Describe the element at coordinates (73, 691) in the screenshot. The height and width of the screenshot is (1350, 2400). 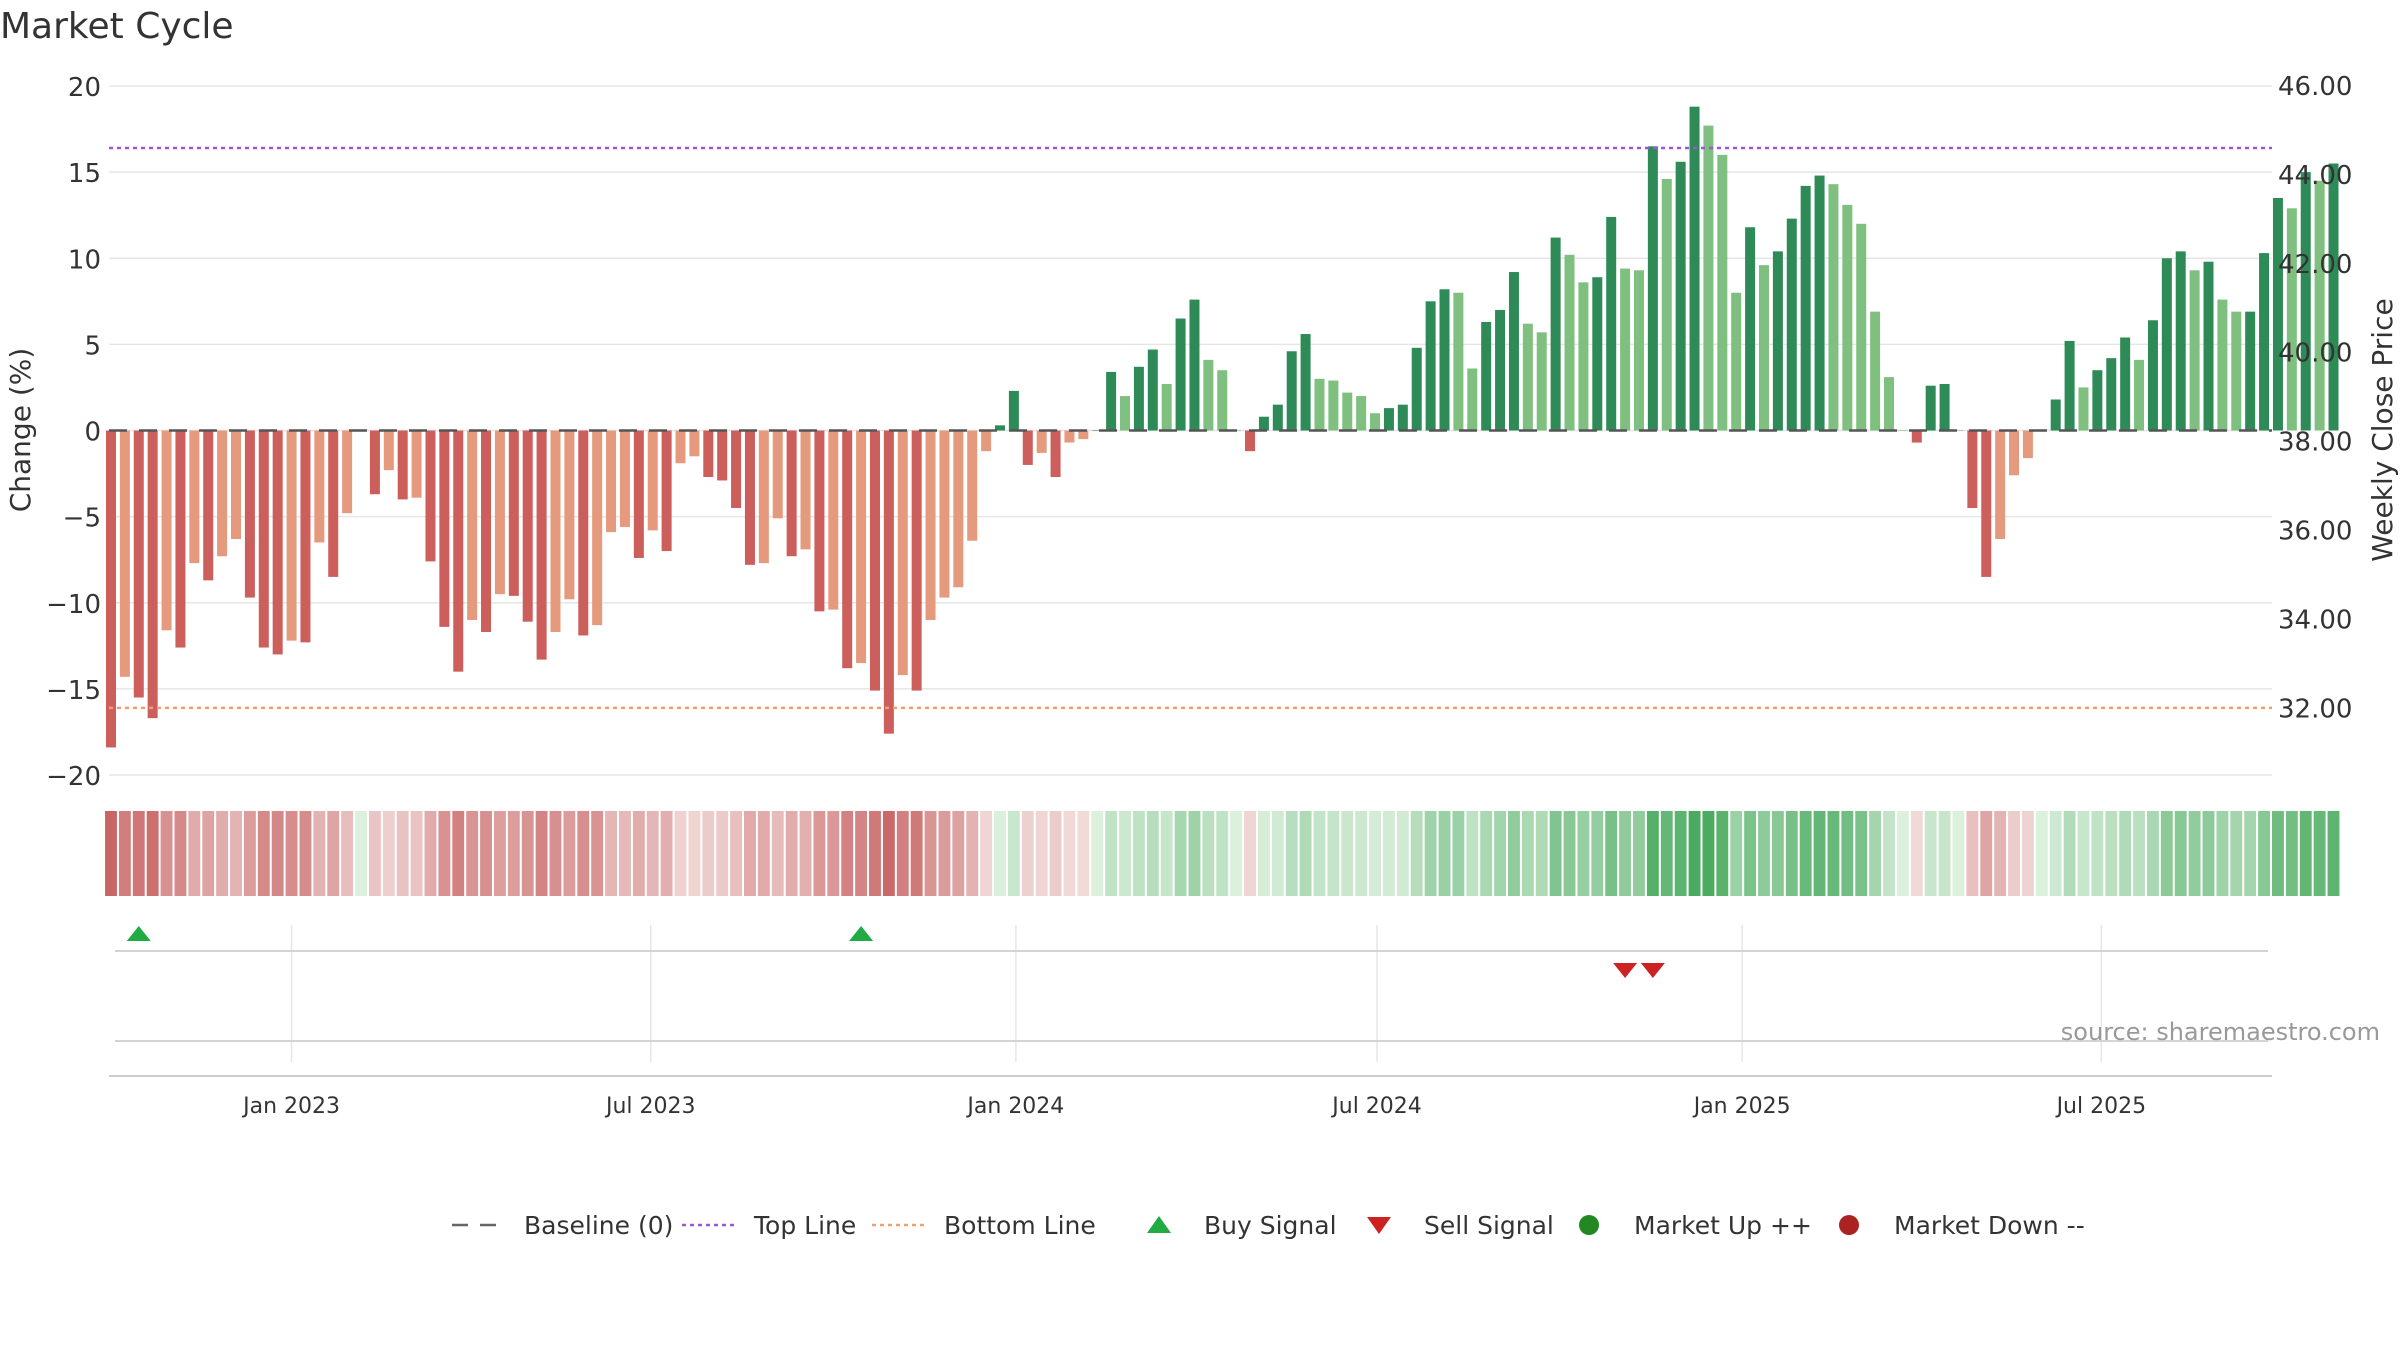
I see `y-left-tick-label: −15` at that location.